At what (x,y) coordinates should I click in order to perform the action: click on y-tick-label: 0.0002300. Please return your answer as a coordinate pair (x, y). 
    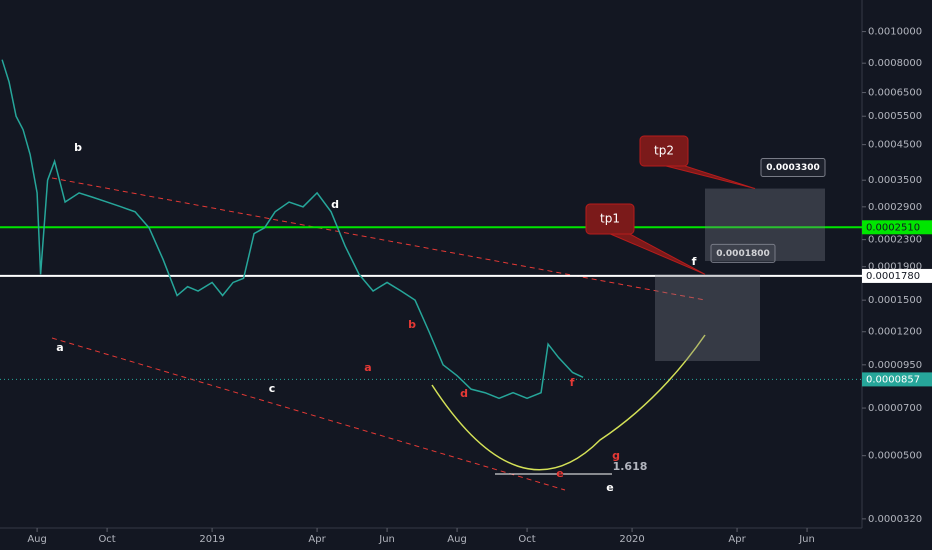
    Looking at the image, I should click on (895, 240).